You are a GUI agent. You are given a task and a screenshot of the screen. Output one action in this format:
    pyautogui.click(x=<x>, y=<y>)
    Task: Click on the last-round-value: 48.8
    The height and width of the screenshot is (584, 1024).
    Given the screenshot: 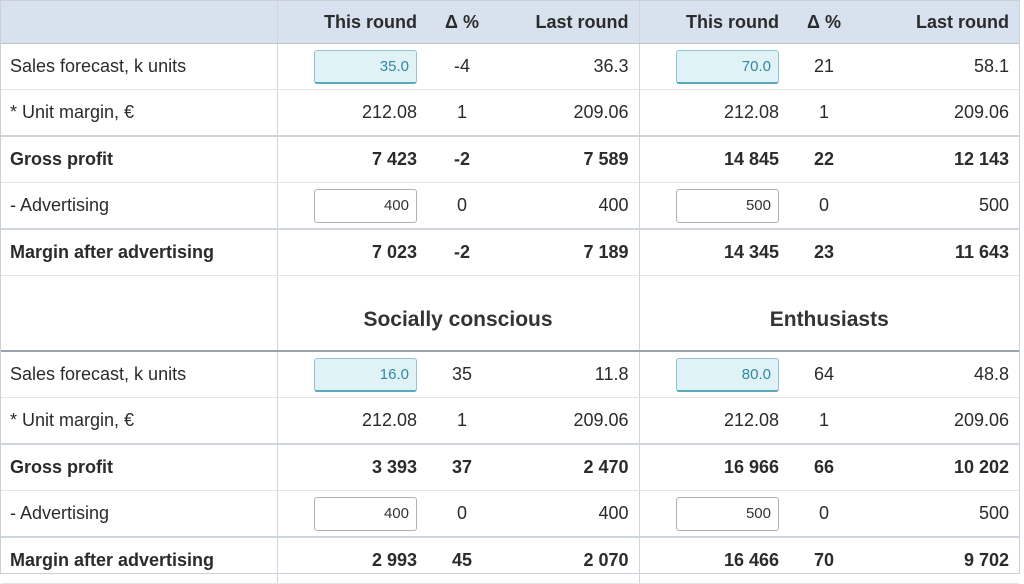 What is the action you would take?
    pyautogui.click(x=939, y=374)
    